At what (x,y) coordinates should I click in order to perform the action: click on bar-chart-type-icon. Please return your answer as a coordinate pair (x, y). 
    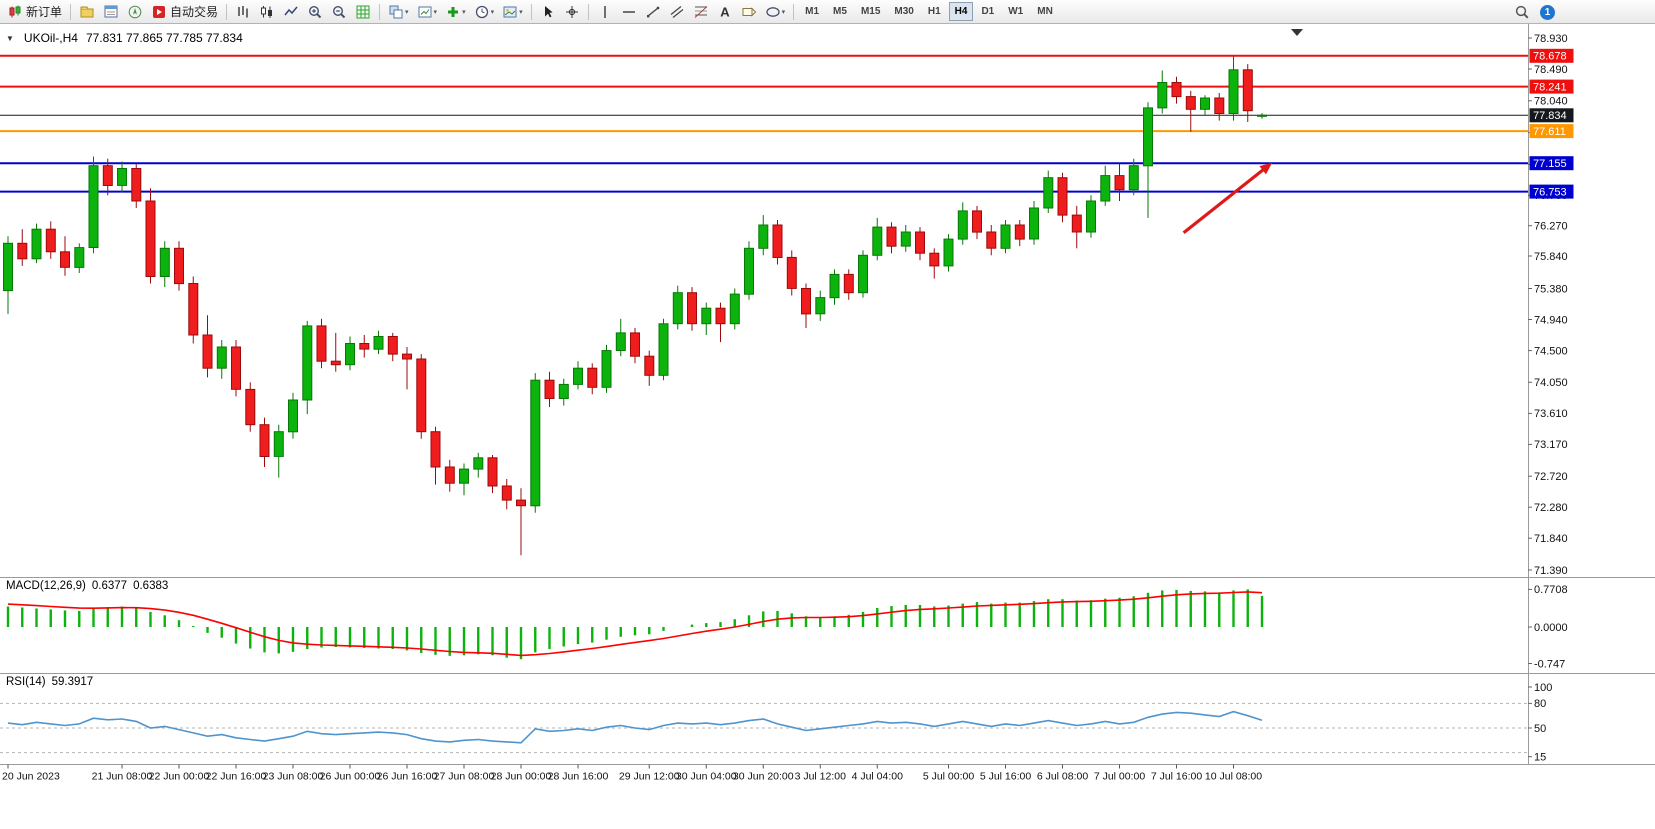
    Looking at the image, I should click on (243, 12).